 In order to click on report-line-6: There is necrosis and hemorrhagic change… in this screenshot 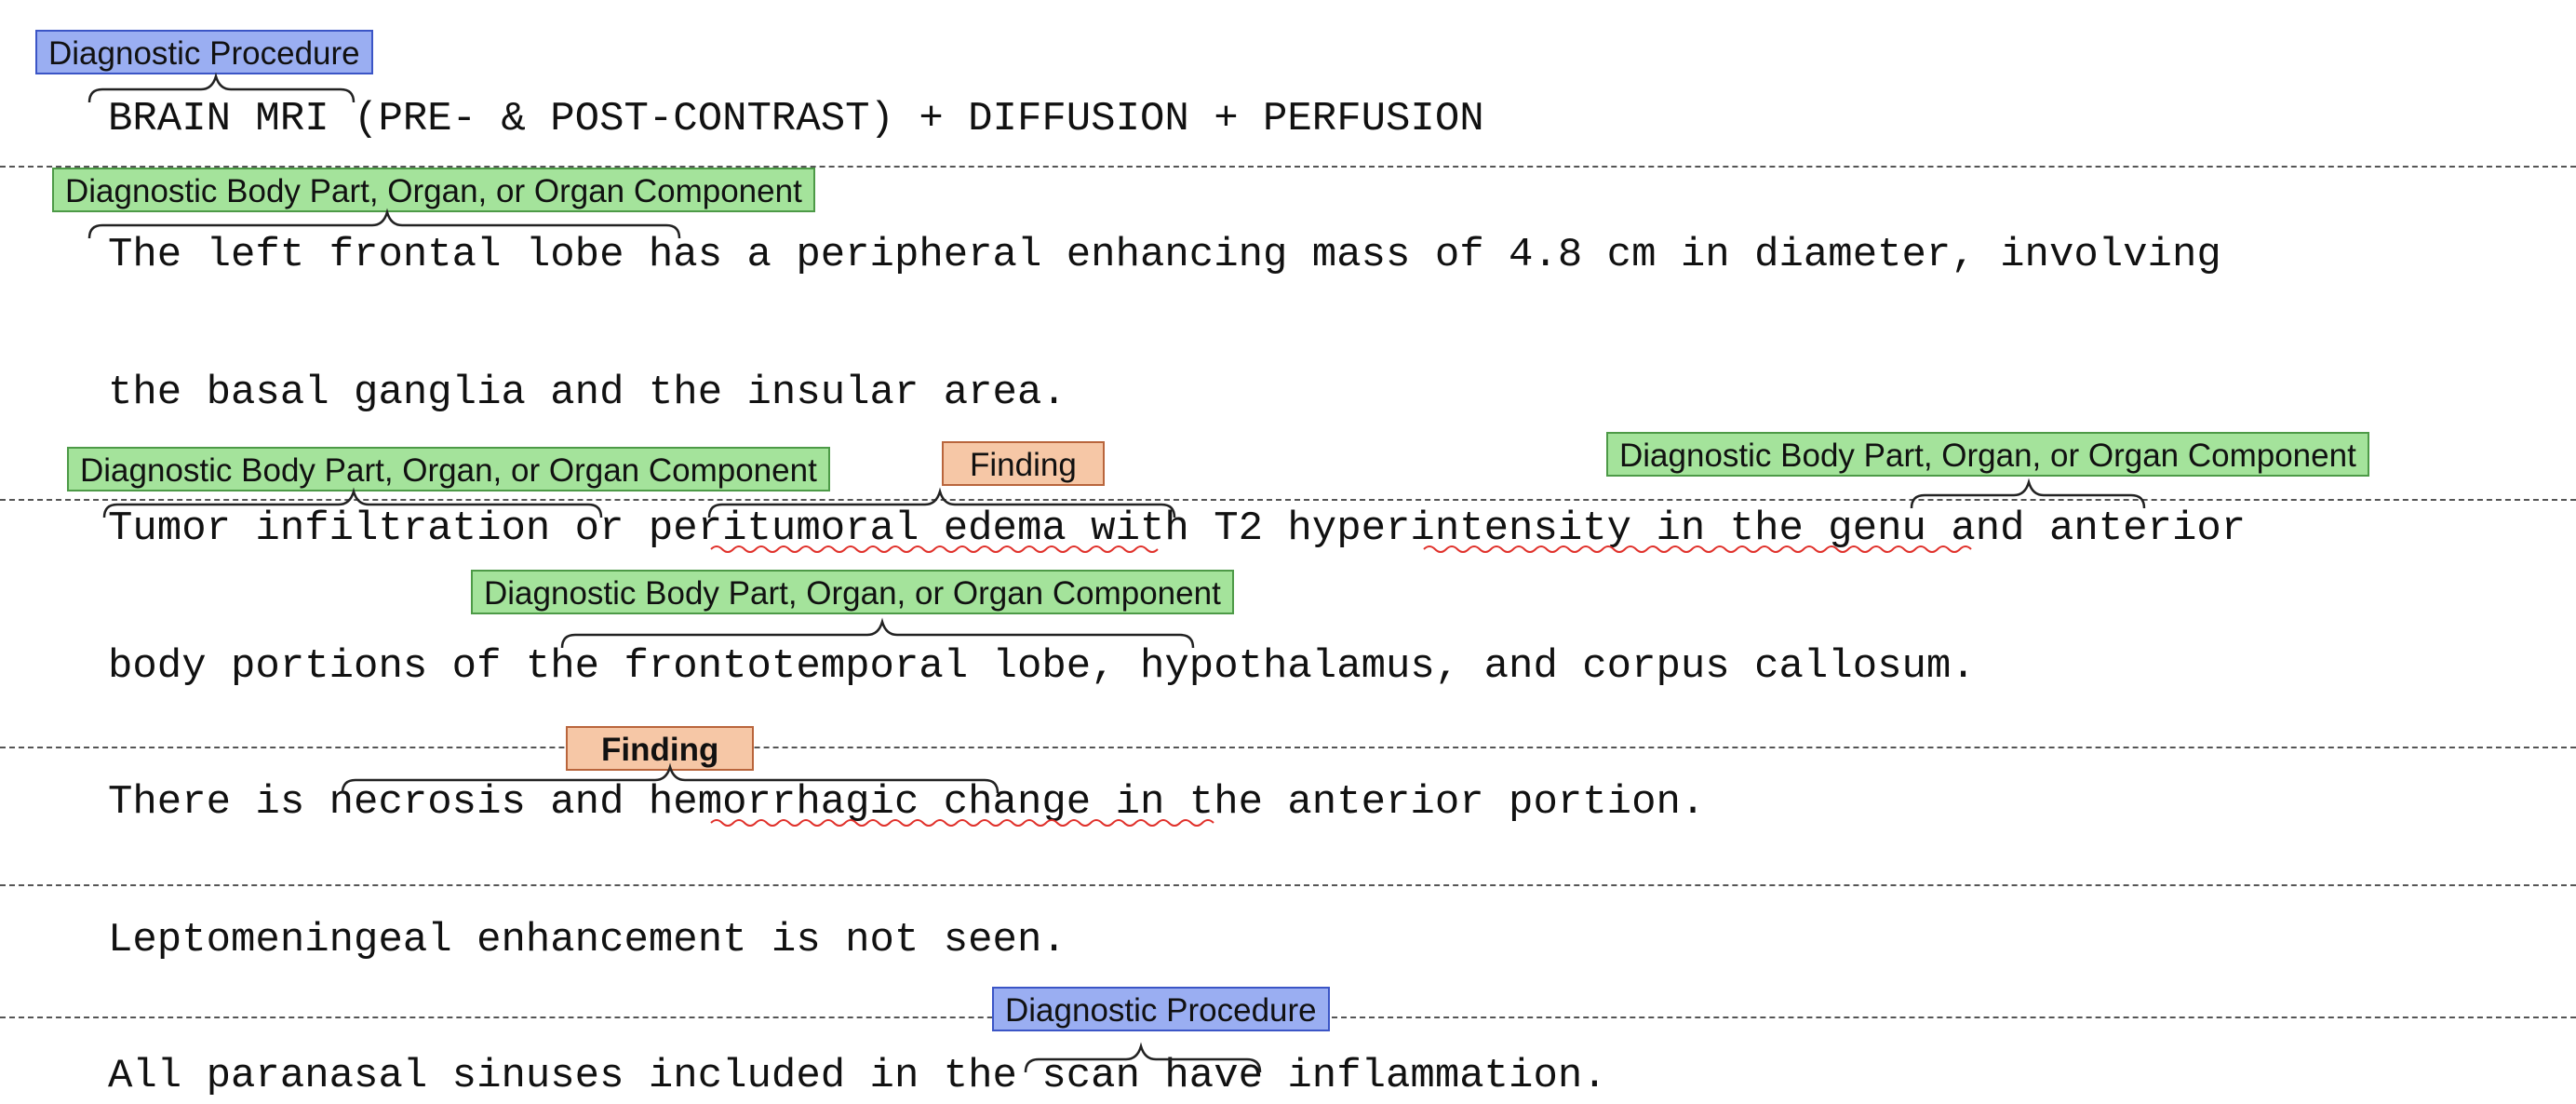, I will do `click(907, 802)`.